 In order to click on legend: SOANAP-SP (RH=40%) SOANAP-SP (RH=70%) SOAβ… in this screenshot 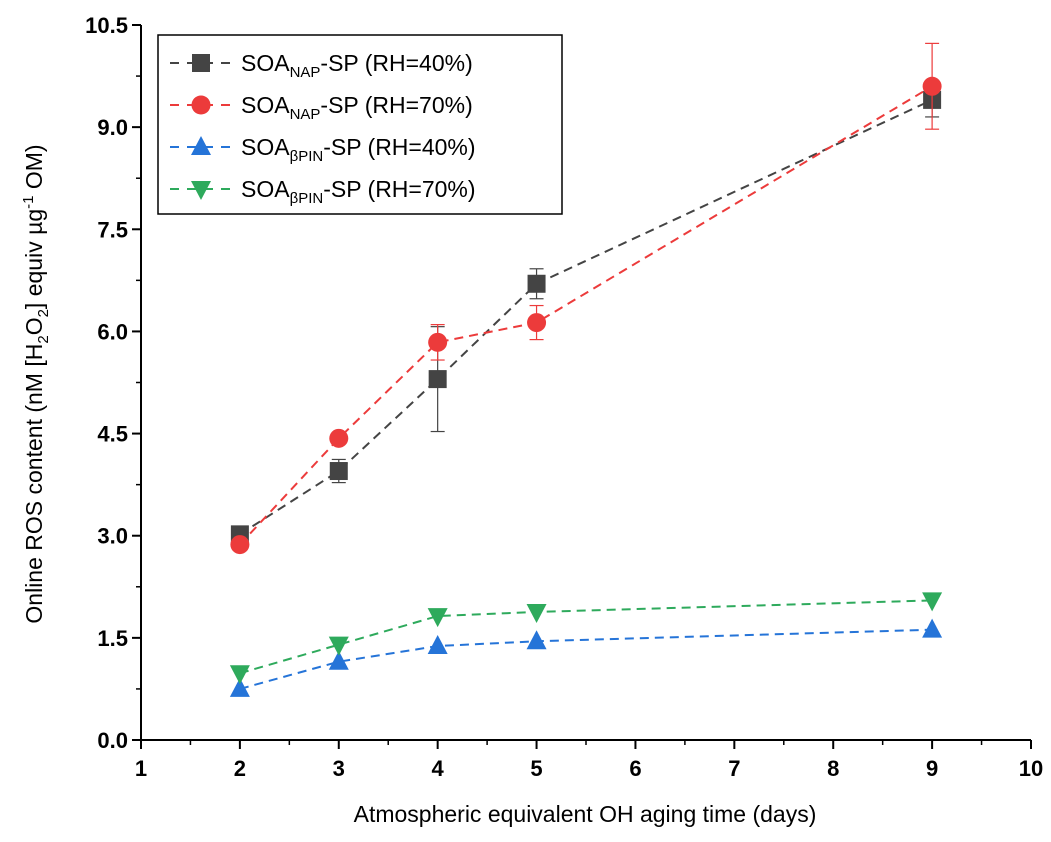, I will do `click(360, 124)`.